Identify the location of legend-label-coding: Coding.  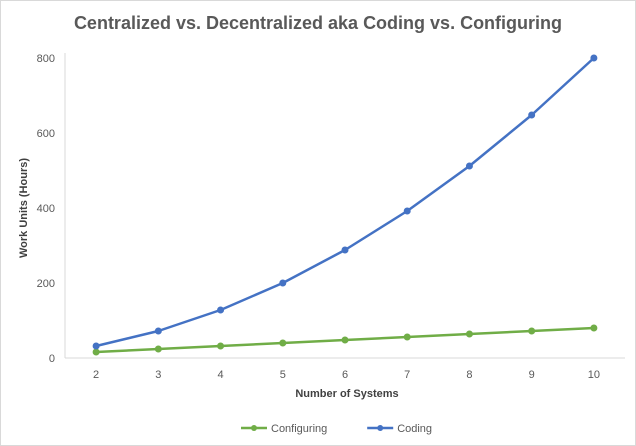
(414, 429).